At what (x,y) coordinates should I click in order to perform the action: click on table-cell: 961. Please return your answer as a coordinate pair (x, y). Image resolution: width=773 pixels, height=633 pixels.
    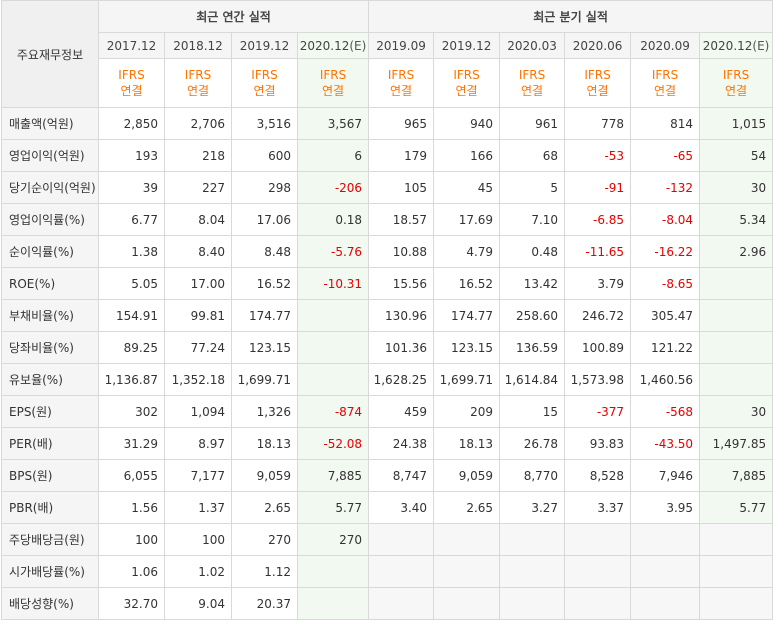
    Looking at the image, I should click on (532, 123).